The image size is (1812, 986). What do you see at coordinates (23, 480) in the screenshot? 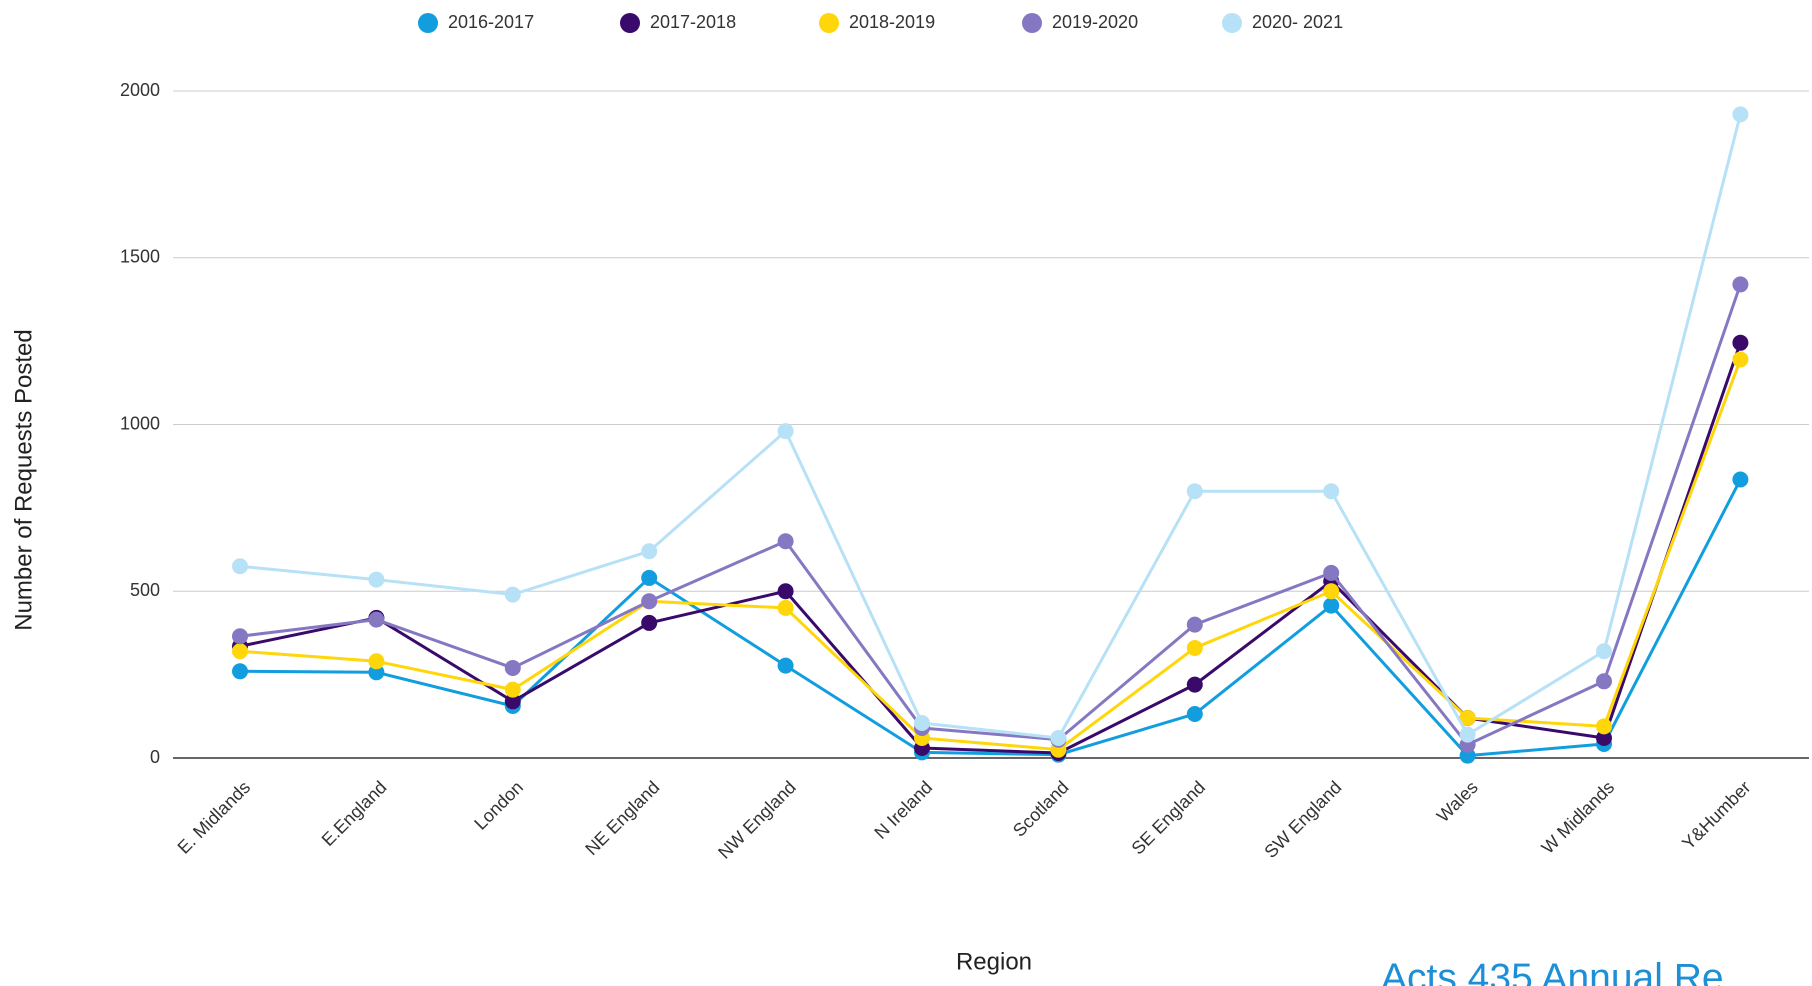
I see `y-axis-label: Number of Requests Posted` at bounding box center [23, 480].